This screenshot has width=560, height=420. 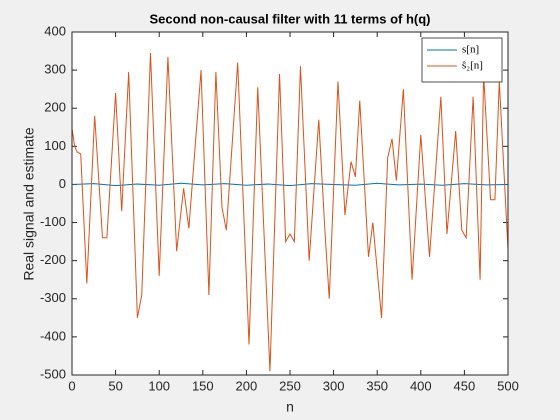 What do you see at coordinates (29, 204) in the screenshot?
I see `y-axis-label: Real signal and estimate` at bounding box center [29, 204].